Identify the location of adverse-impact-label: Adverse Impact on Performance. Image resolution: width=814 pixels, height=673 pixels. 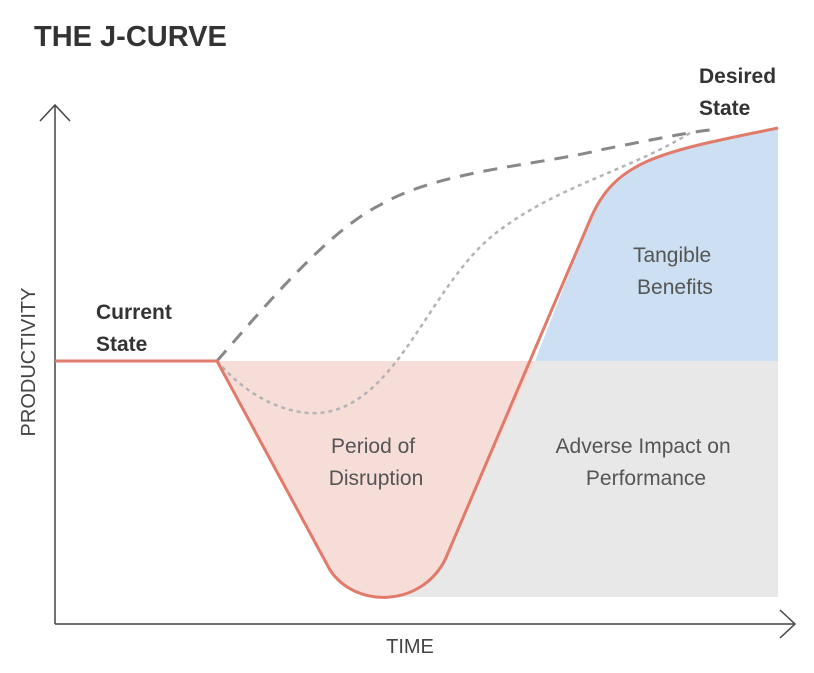
(646, 462).